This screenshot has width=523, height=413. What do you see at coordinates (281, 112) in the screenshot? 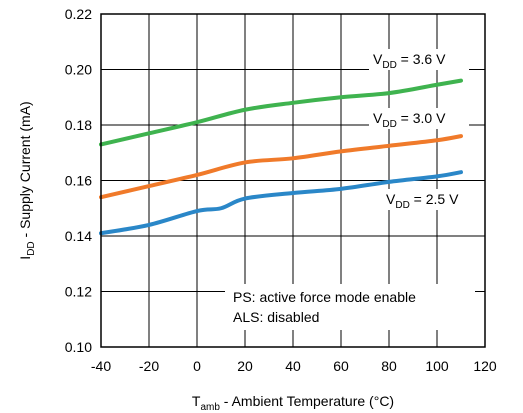
I see `series-line-3v6` at bounding box center [281, 112].